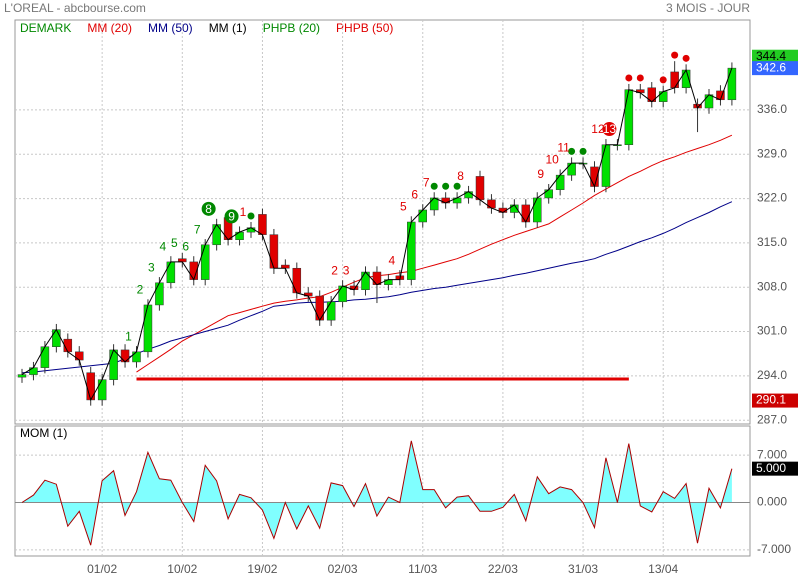 This screenshot has width=800, height=580. Describe the element at coordinates (771, 67) in the screenshot. I see `price-marker-label: 342.6` at that location.